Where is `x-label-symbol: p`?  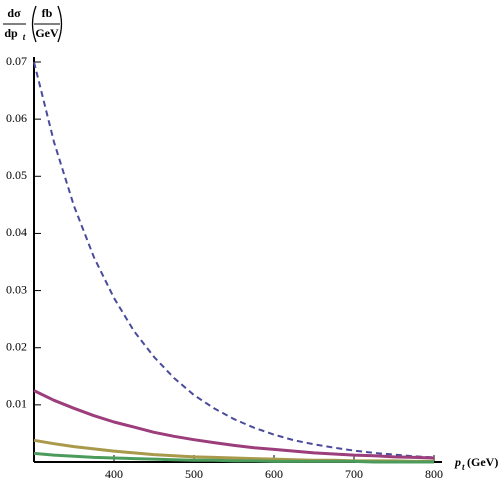 x-label-symbol: p is located at coordinates (457, 462).